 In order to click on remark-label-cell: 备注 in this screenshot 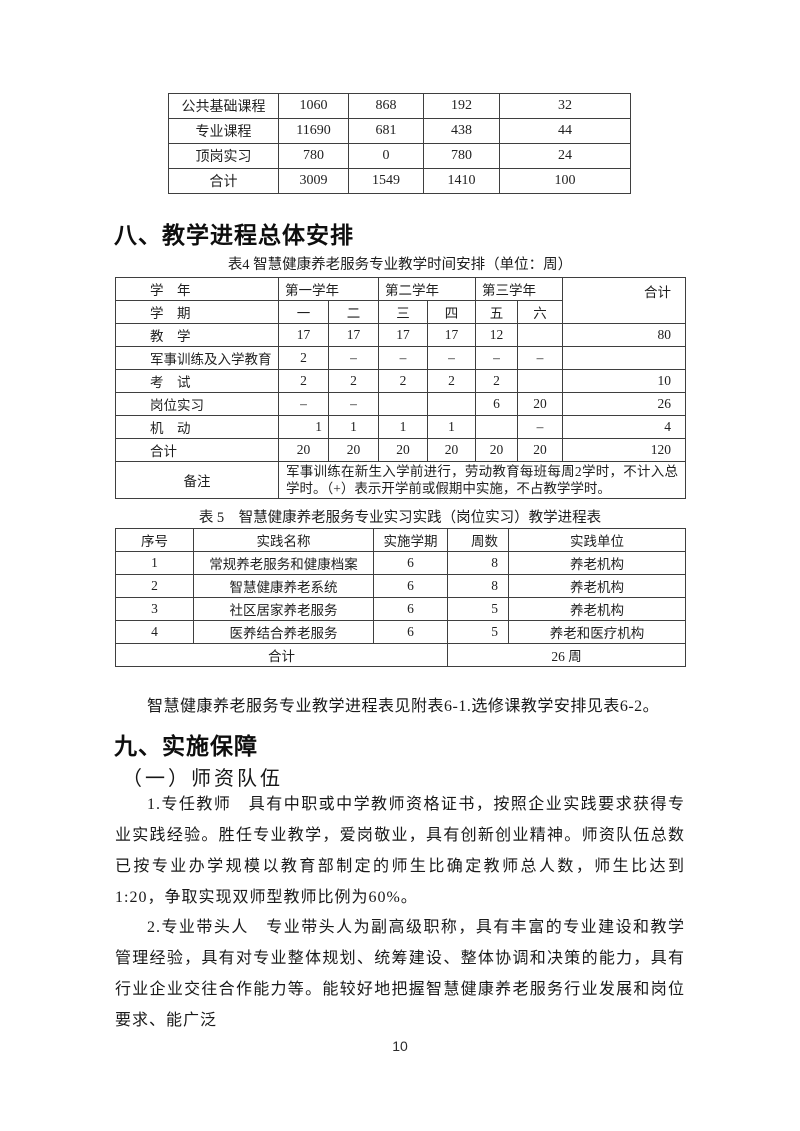, I will do `click(197, 480)`.